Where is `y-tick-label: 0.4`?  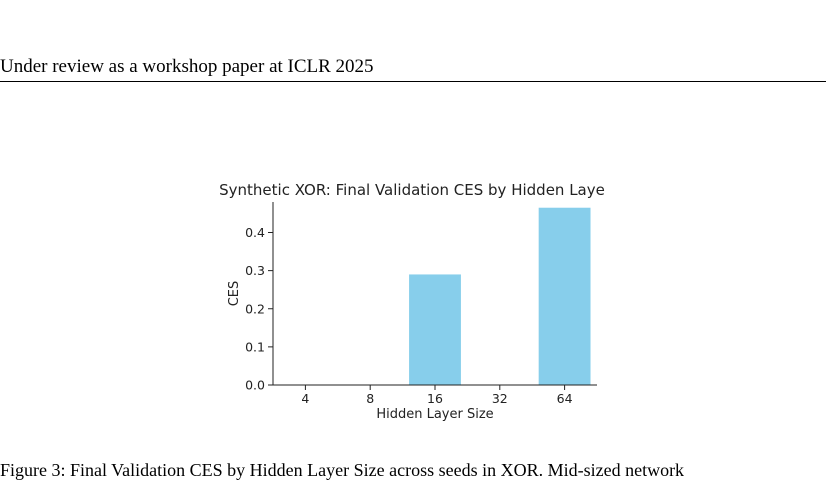
y-tick-label: 0.4 is located at coordinates (255, 232).